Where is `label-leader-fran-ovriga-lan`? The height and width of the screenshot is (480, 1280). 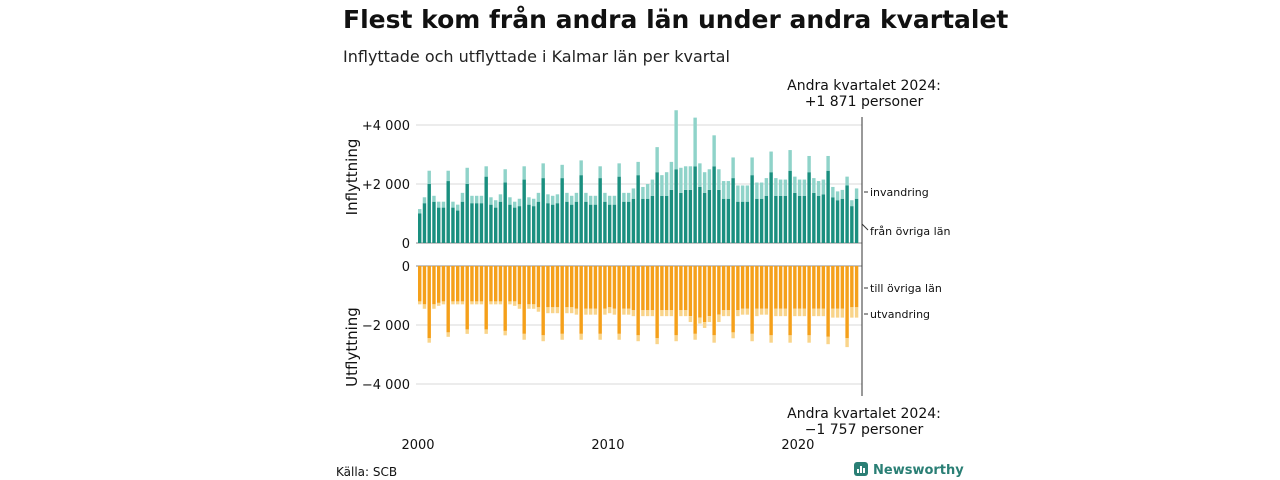
label-leader-fran-ovriga-lan is located at coordinates (865, 227).